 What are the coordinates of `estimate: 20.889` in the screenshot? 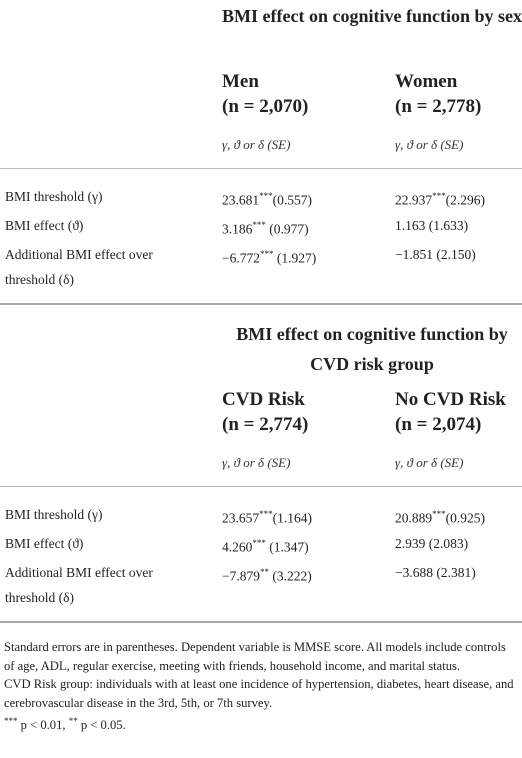 It's located at (414, 518).